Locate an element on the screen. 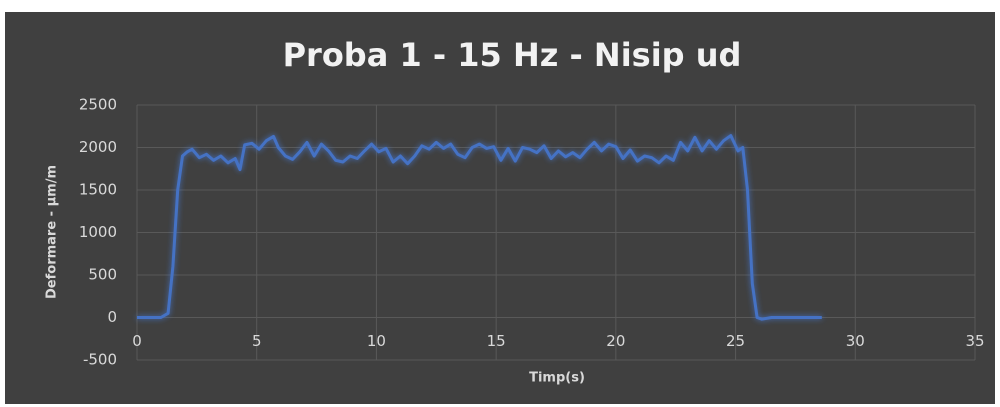 The height and width of the screenshot is (407, 1000). y-tick-label: 1000 is located at coordinates (98, 232).